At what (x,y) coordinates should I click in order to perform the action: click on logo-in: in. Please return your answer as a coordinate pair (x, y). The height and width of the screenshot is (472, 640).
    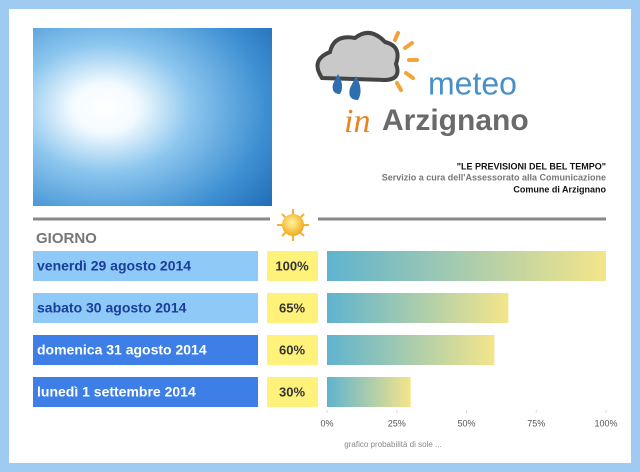
    Looking at the image, I should click on (357, 121).